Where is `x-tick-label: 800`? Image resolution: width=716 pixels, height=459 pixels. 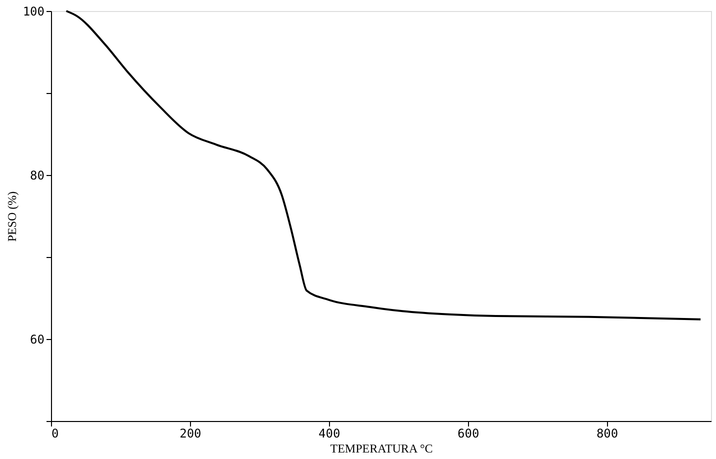 x-tick-label: 800 is located at coordinates (607, 433).